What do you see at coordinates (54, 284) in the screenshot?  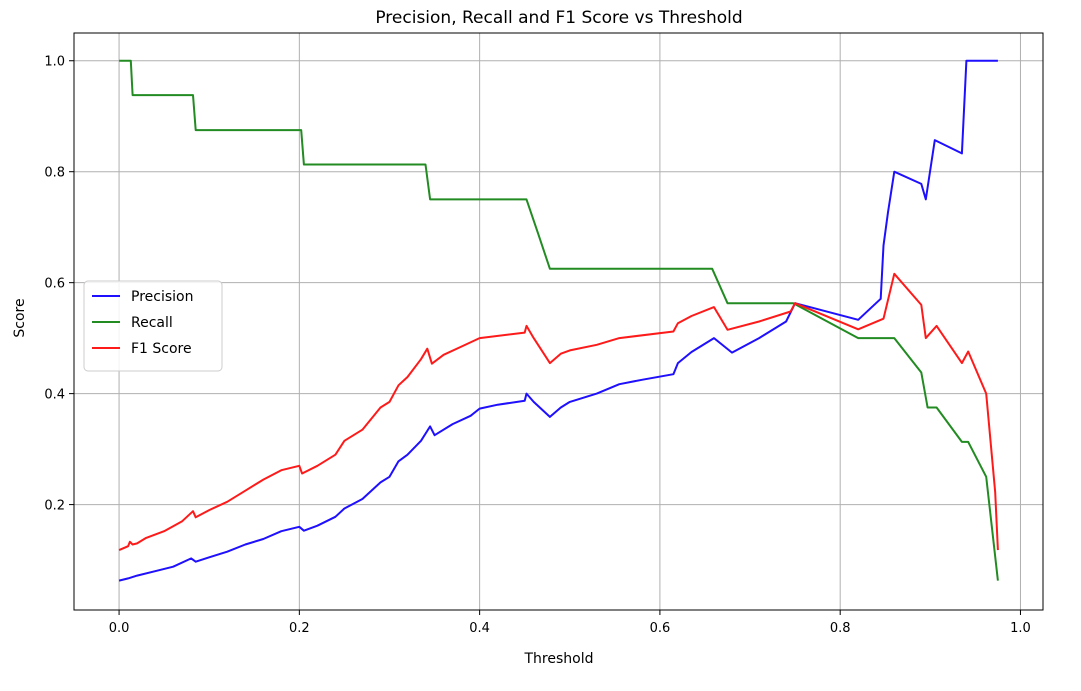 I see `y-tick-label: 0.6` at bounding box center [54, 284].